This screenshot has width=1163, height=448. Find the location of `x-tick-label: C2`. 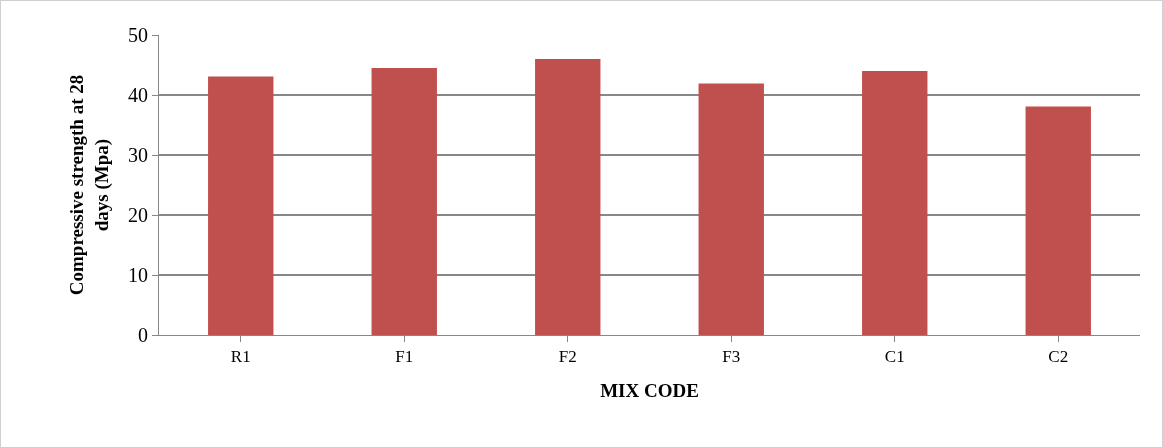

x-tick-label: C2 is located at coordinates (1058, 357).